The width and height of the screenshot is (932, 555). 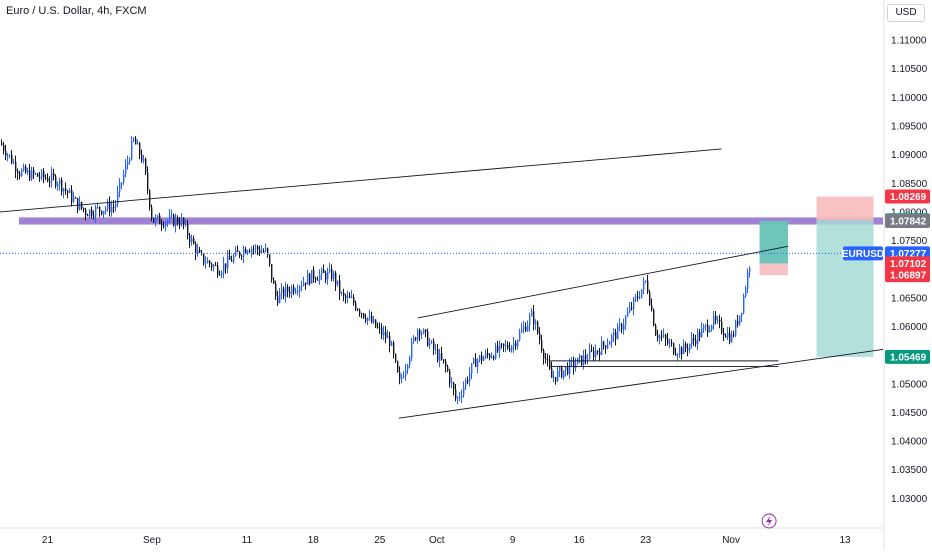 What do you see at coordinates (909, 327) in the screenshot?
I see `price-tick-label: 1.06000` at bounding box center [909, 327].